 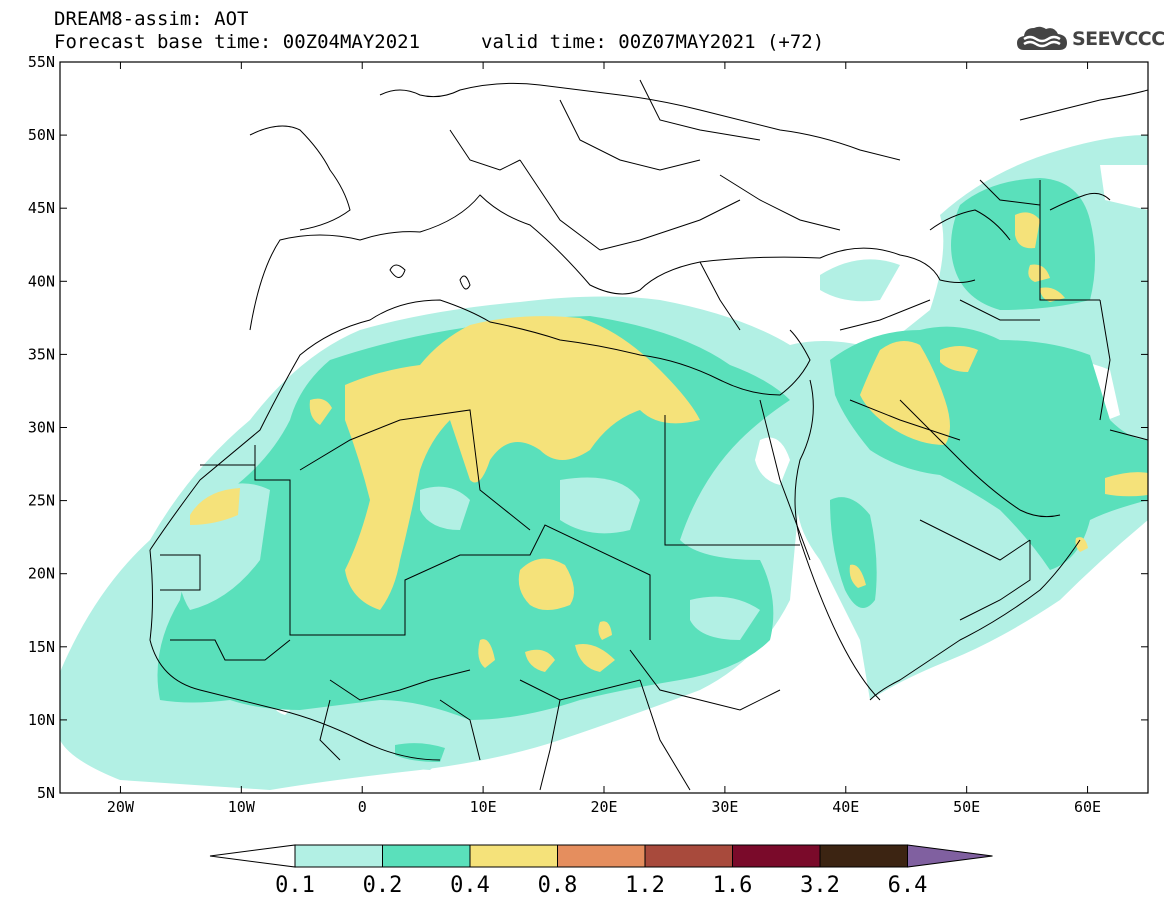 What do you see at coordinates (966, 807) in the screenshot?
I see `lon-tick-label: 50E` at bounding box center [966, 807].